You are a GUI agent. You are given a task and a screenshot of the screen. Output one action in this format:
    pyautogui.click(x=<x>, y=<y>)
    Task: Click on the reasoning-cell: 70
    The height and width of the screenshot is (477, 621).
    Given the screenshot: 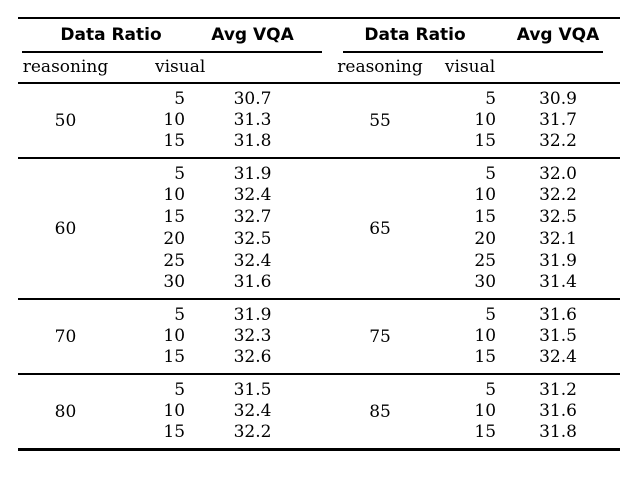 What is the action you would take?
    pyautogui.click(x=65, y=337)
    